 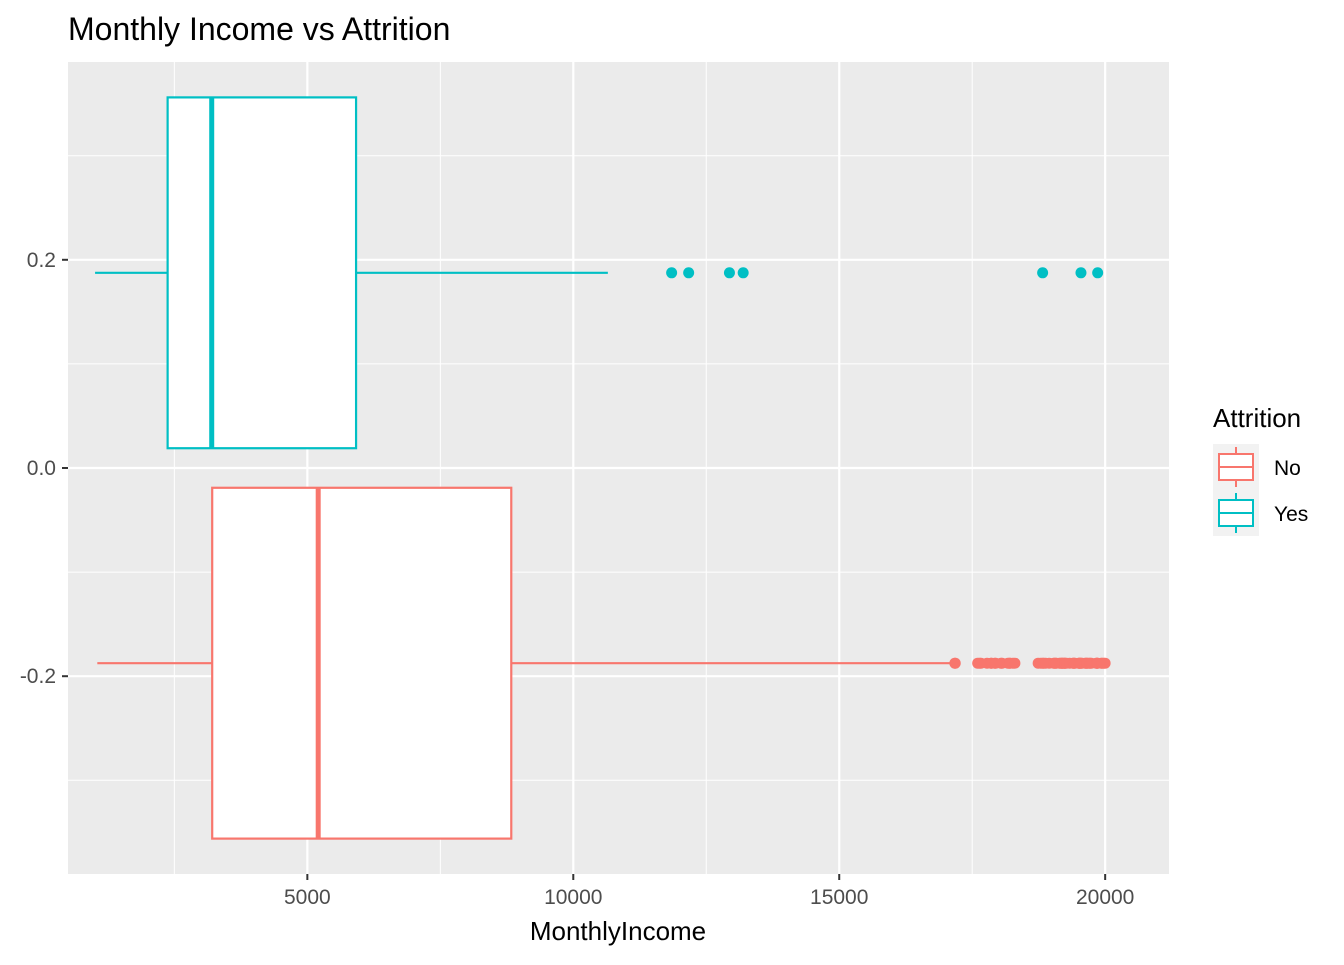 What do you see at coordinates (709, 891) in the screenshot?
I see `x-axis: 5000 10000 15000 20000` at bounding box center [709, 891].